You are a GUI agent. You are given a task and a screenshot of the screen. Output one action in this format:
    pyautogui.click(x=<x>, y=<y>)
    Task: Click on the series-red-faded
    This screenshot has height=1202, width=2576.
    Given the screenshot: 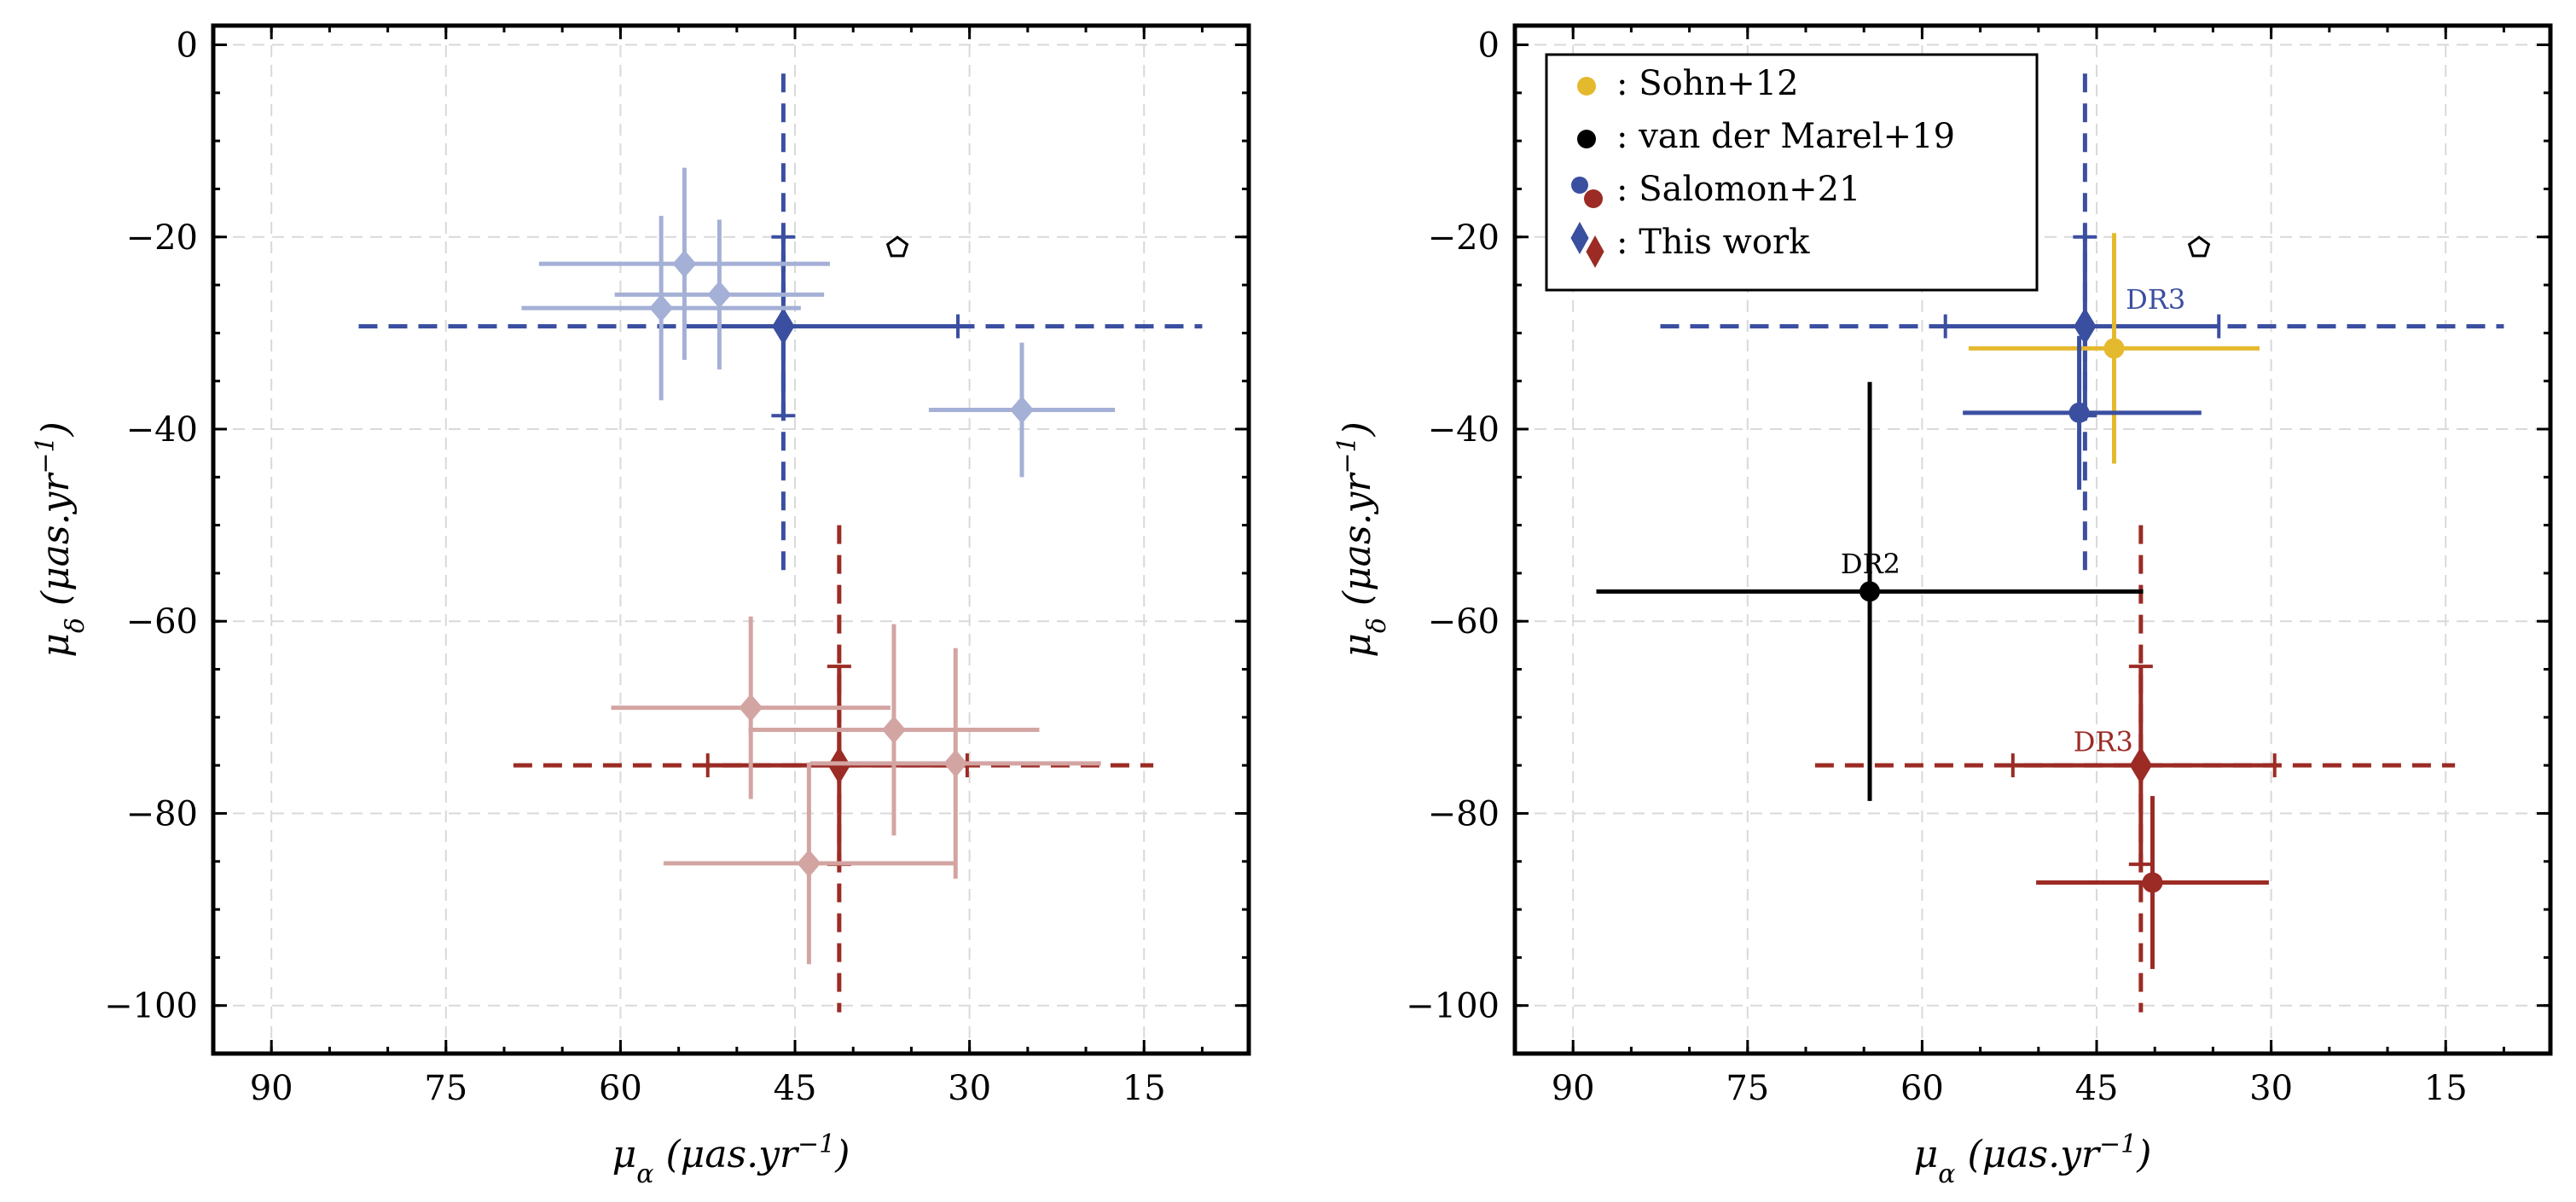 What is the action you would take?
    pyautogui.click(x=856, y=790)
    